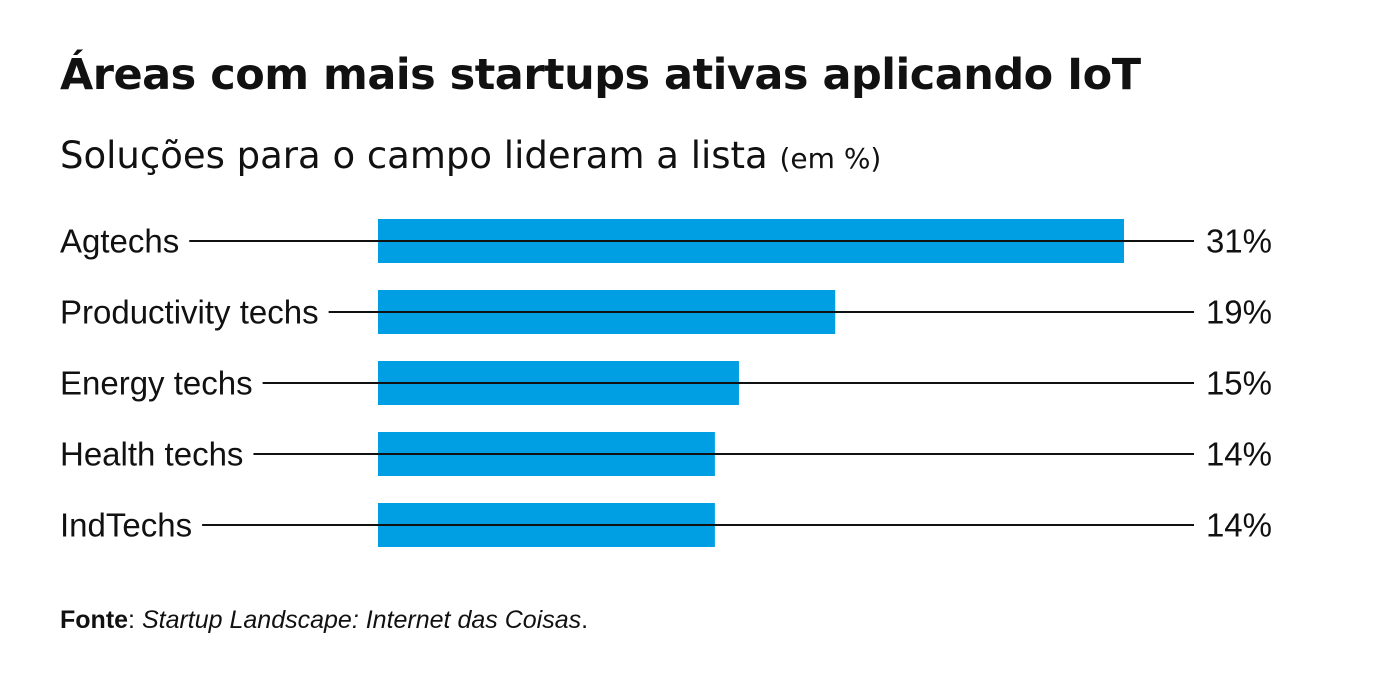  Describe the element at coordinates (1239, 383) in the screenshot. I see `value-label: 15%` at that location.